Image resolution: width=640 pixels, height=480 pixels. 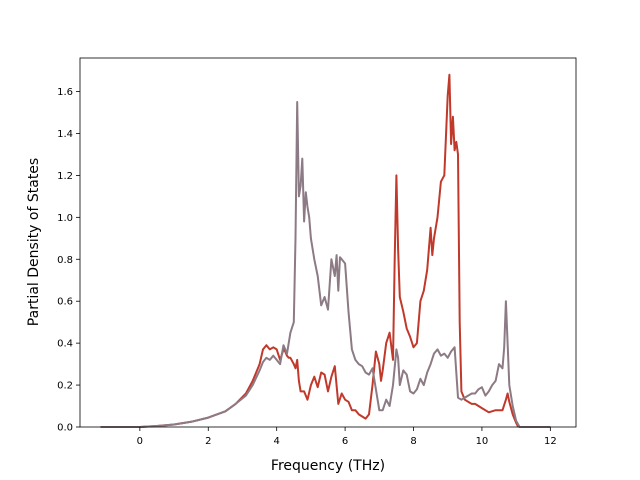 What do you see at coordinates (208, 441) in the screenshot?
I see `x-tick-label: 2` at bounding box center [208, 441].